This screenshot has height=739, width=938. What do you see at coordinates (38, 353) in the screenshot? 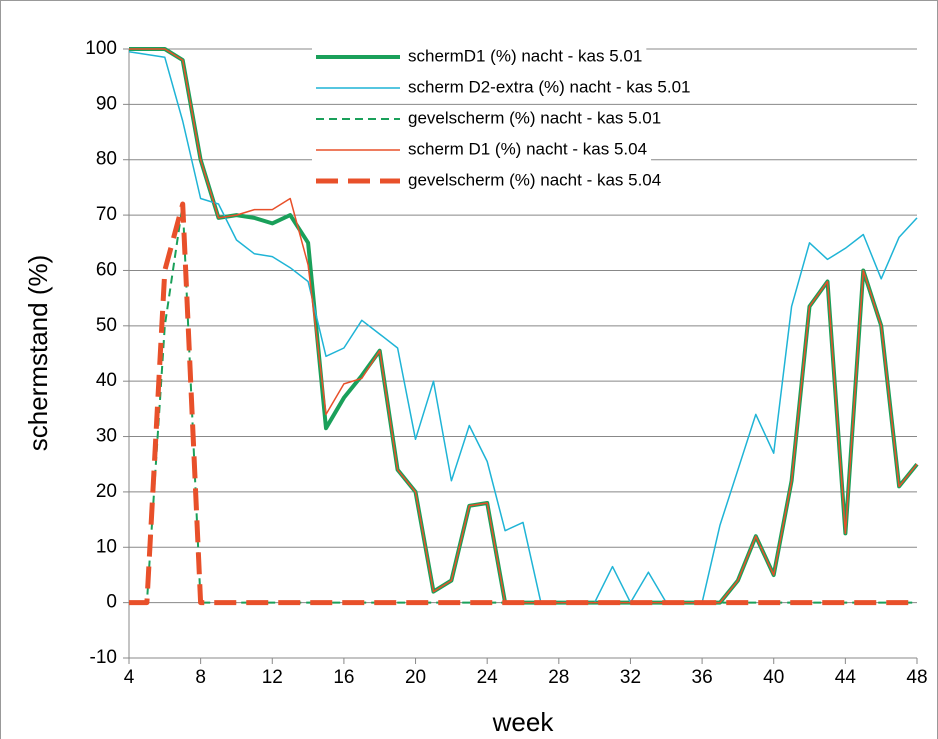
I see `y-axis-title: schermstand (%)` at bounding box center [38, 353].